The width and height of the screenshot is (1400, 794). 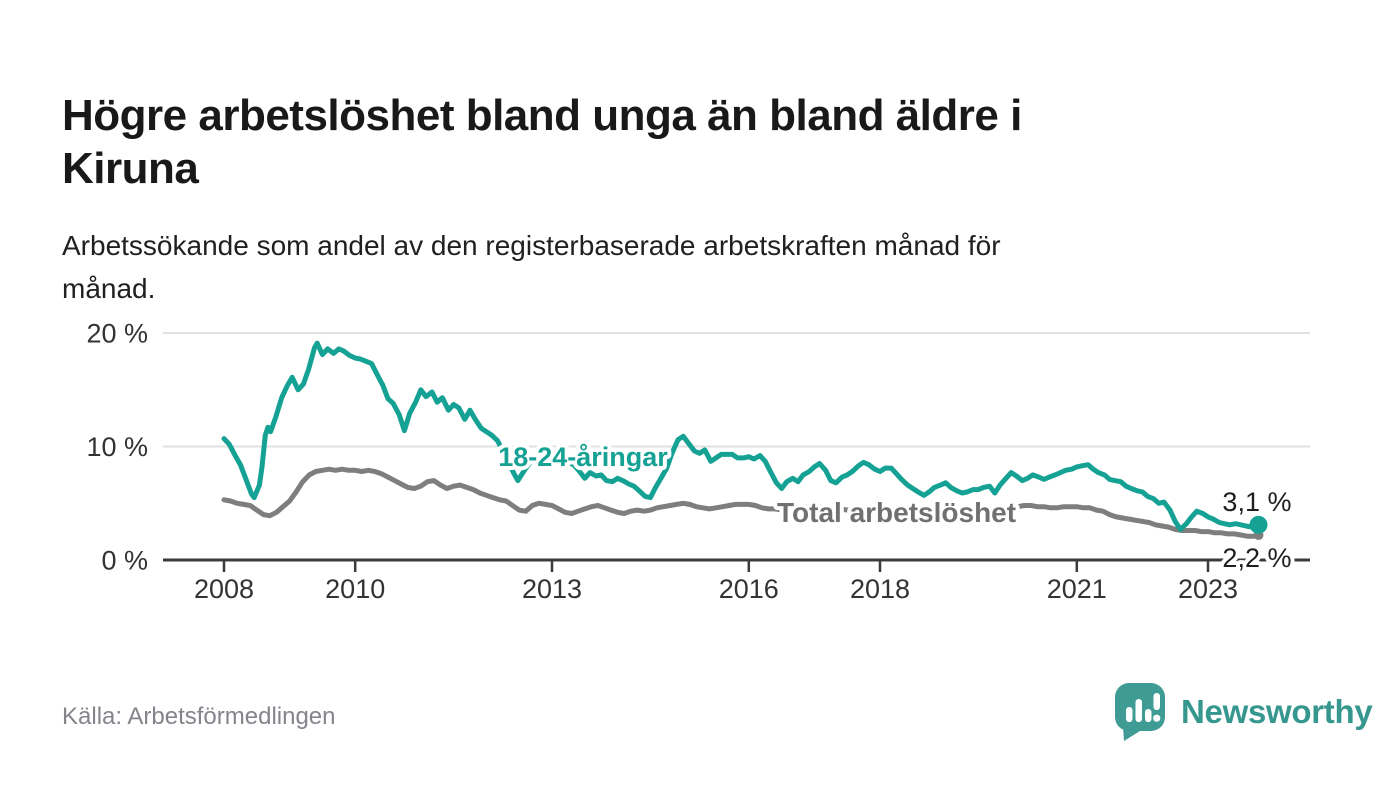 What do you see at coordinates (1277, 711) in the screenshot?
I see `newsworthy-wordmark: Newsworthy` at bounding box center [1277, 711].